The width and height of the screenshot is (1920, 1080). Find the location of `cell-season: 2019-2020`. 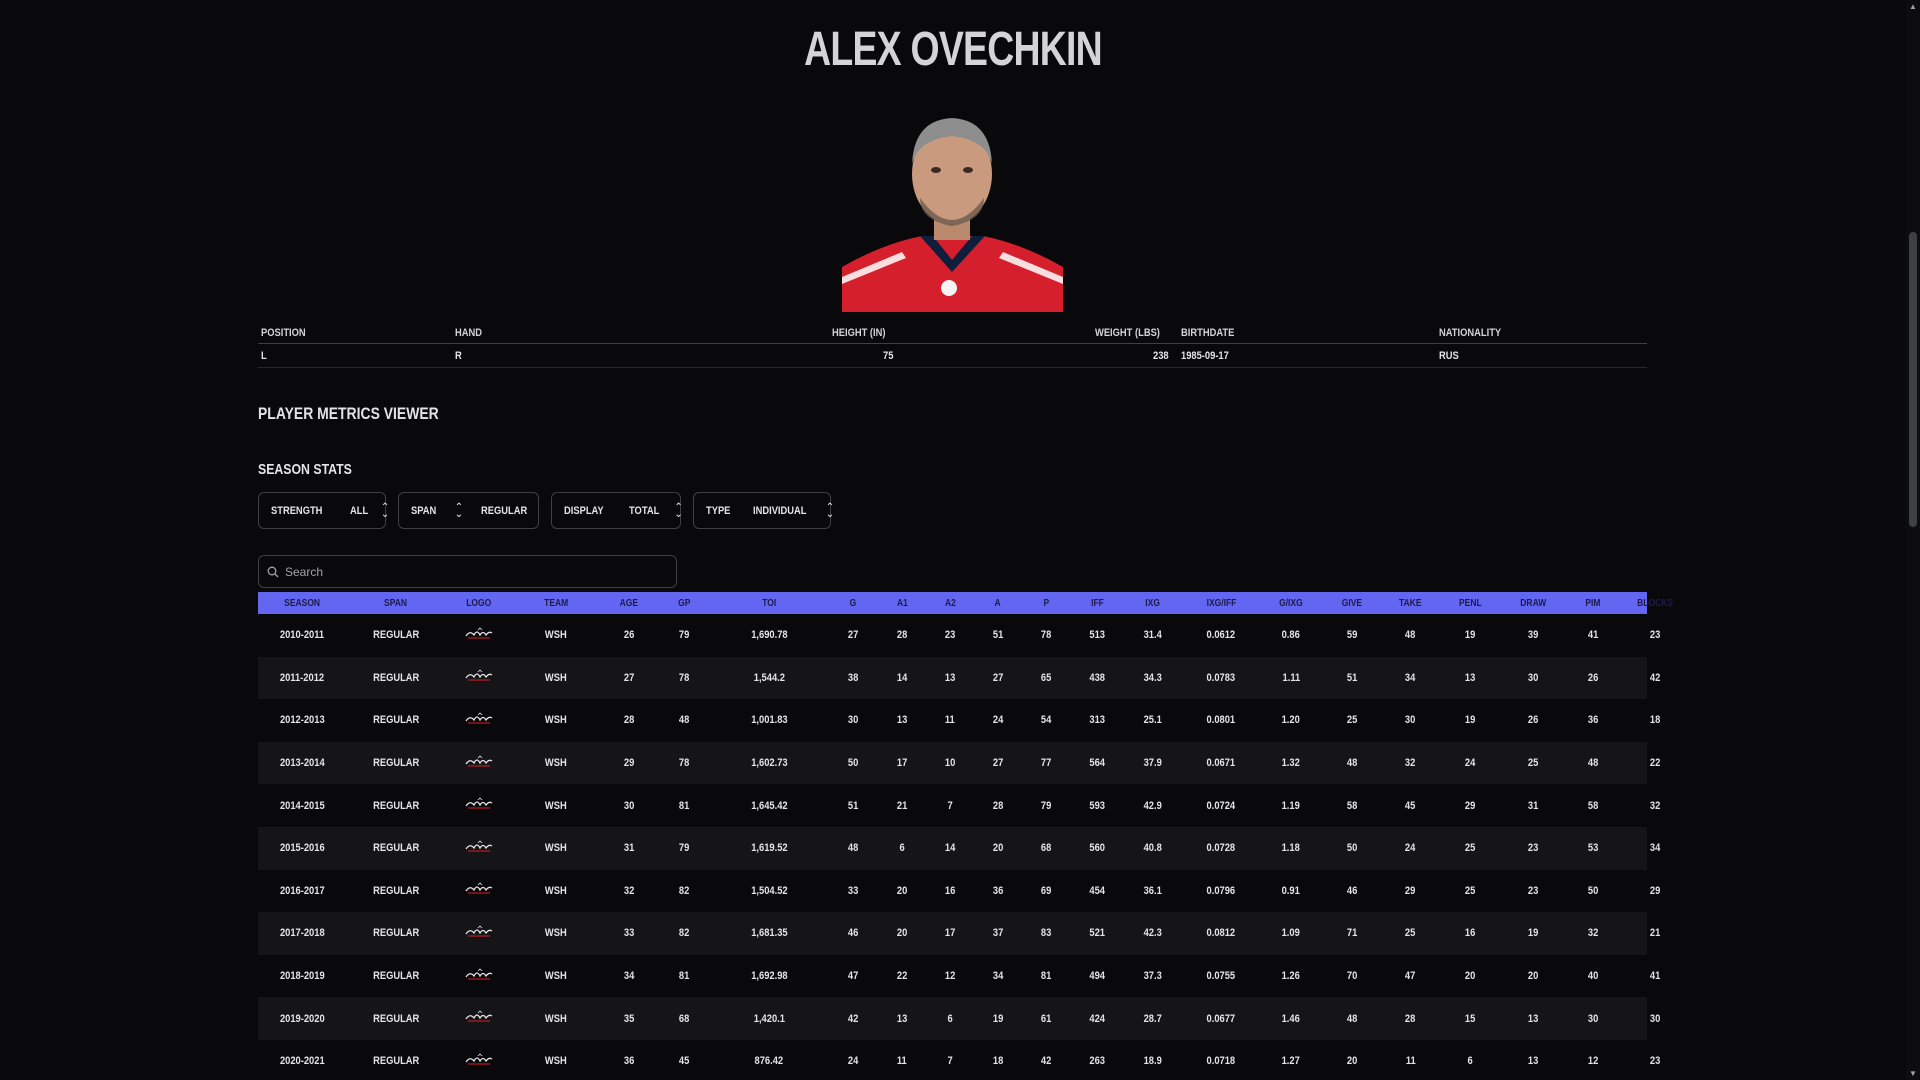

cell-season: 2019-2020 is located at coordinates (302, 1018).